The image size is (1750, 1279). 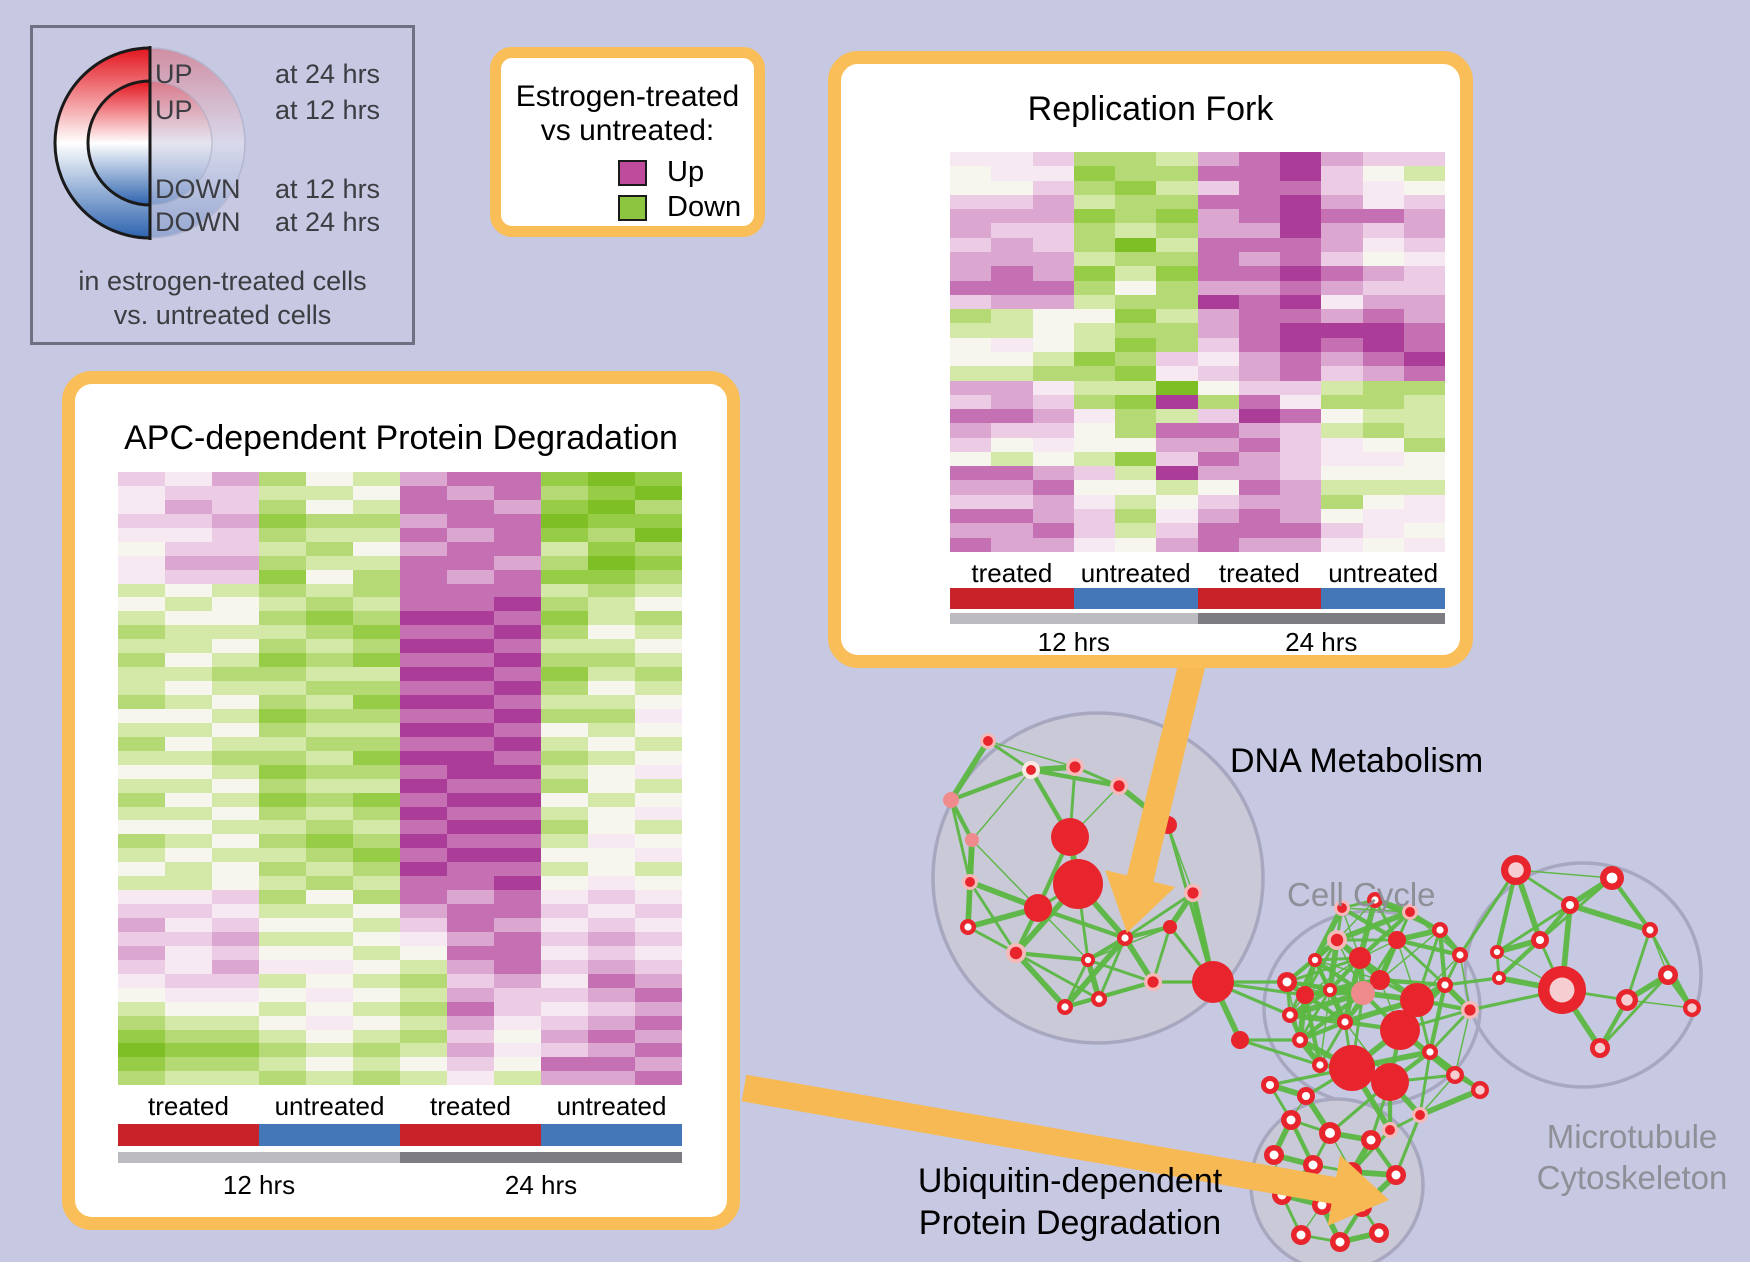 I want to click on legend-title-line1: Estrogen-treated, so click(x=627, y=96).